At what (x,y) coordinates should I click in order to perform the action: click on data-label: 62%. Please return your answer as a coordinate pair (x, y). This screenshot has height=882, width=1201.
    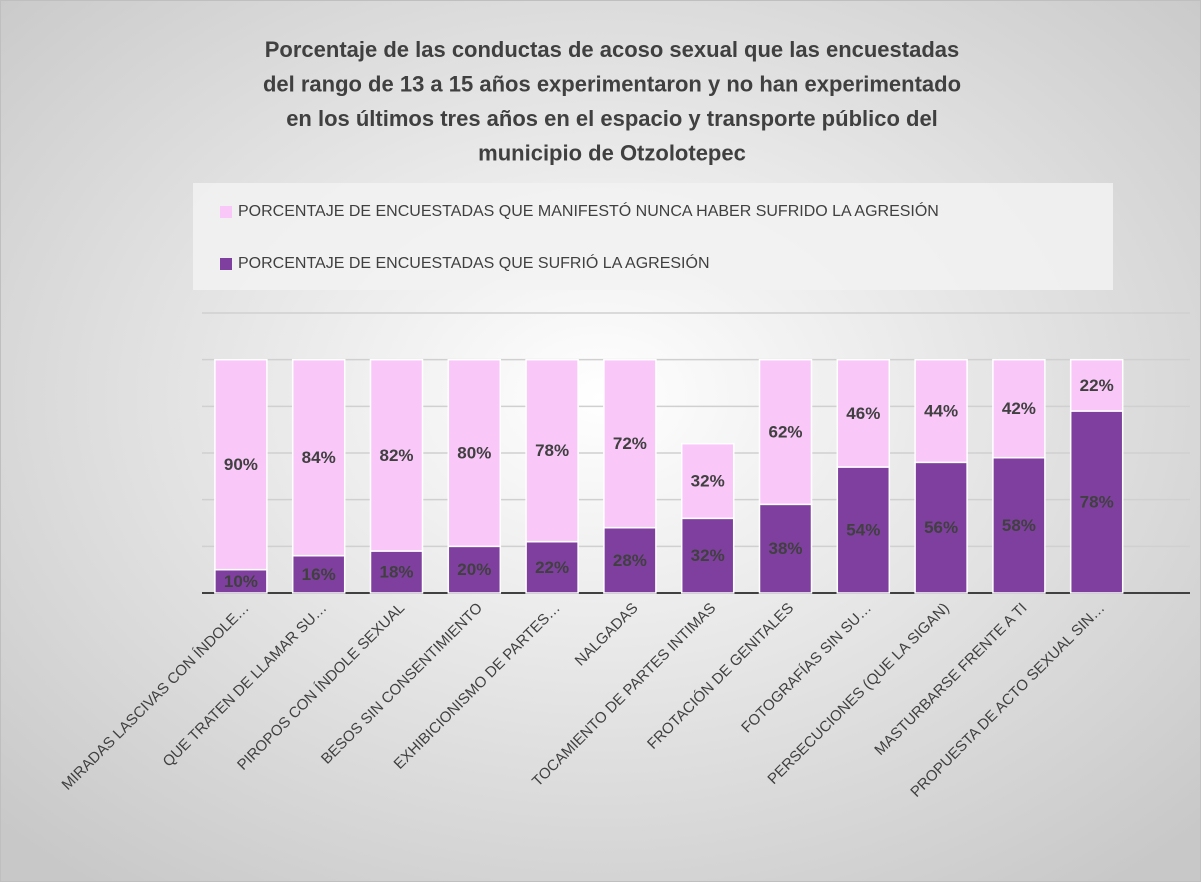
    Looking at the image, I should click on (785, 431).